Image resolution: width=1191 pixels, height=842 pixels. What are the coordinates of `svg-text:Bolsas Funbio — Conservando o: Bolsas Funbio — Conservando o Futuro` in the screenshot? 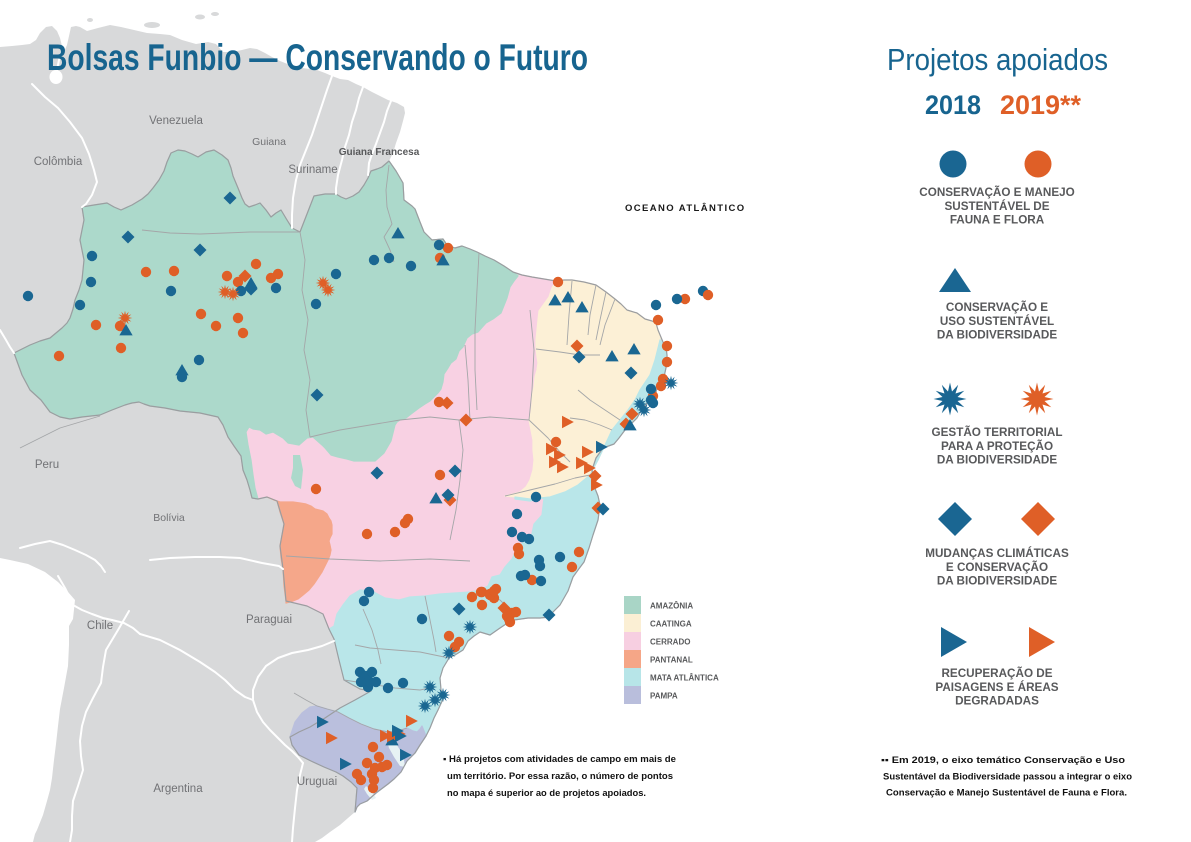 It's located at (317, 57).